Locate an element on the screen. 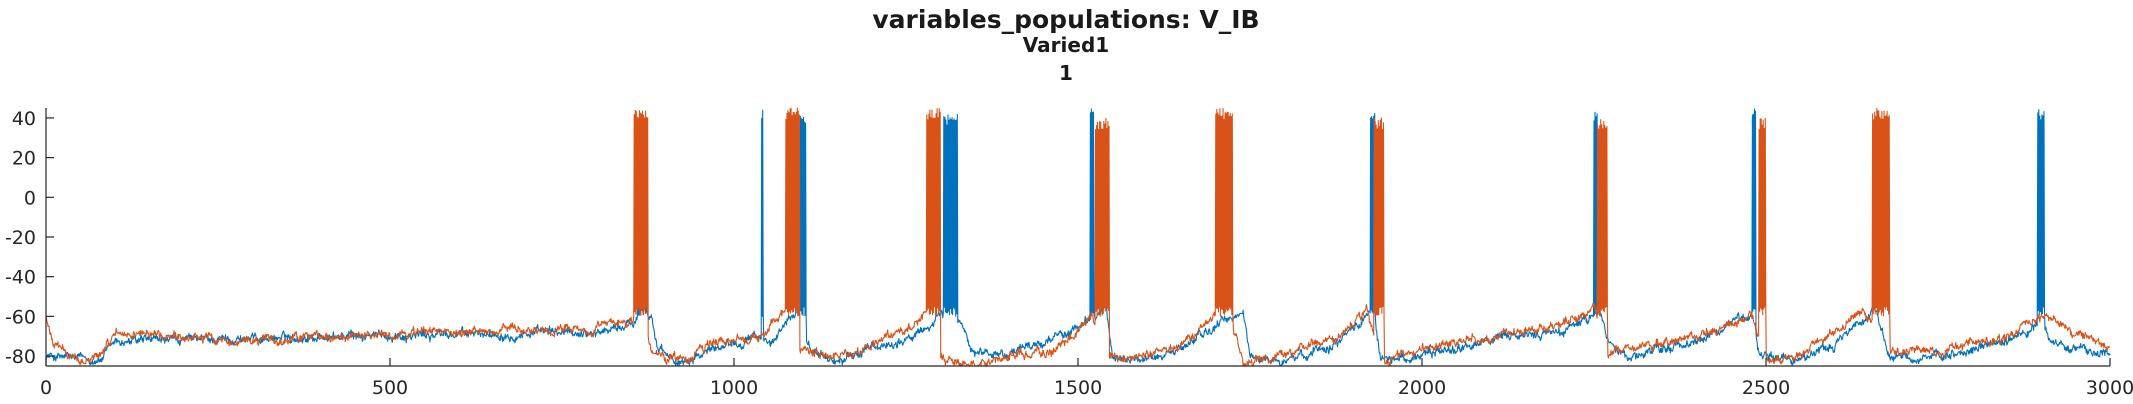 The image size is (2133, 404). y-tick-label: 20 is located at coordinates (24, 159).